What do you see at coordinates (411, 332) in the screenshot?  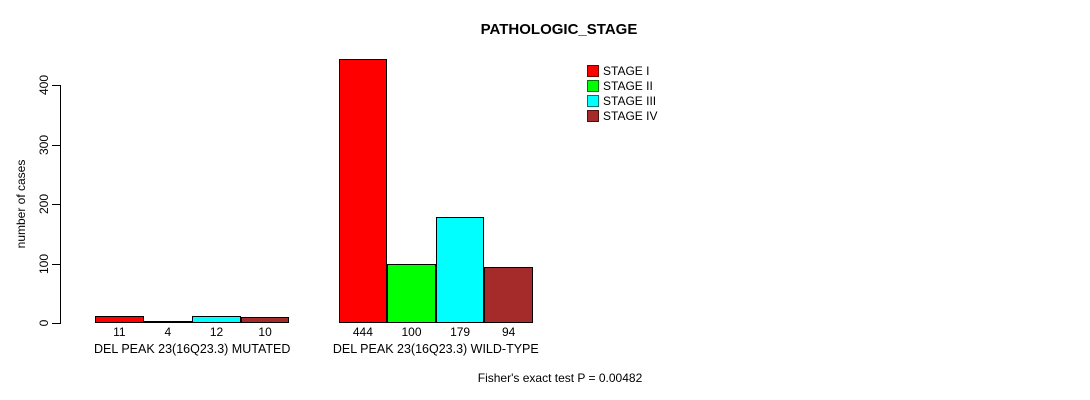 I see `bar-value-label: 100` at bounding box center [411, 332].